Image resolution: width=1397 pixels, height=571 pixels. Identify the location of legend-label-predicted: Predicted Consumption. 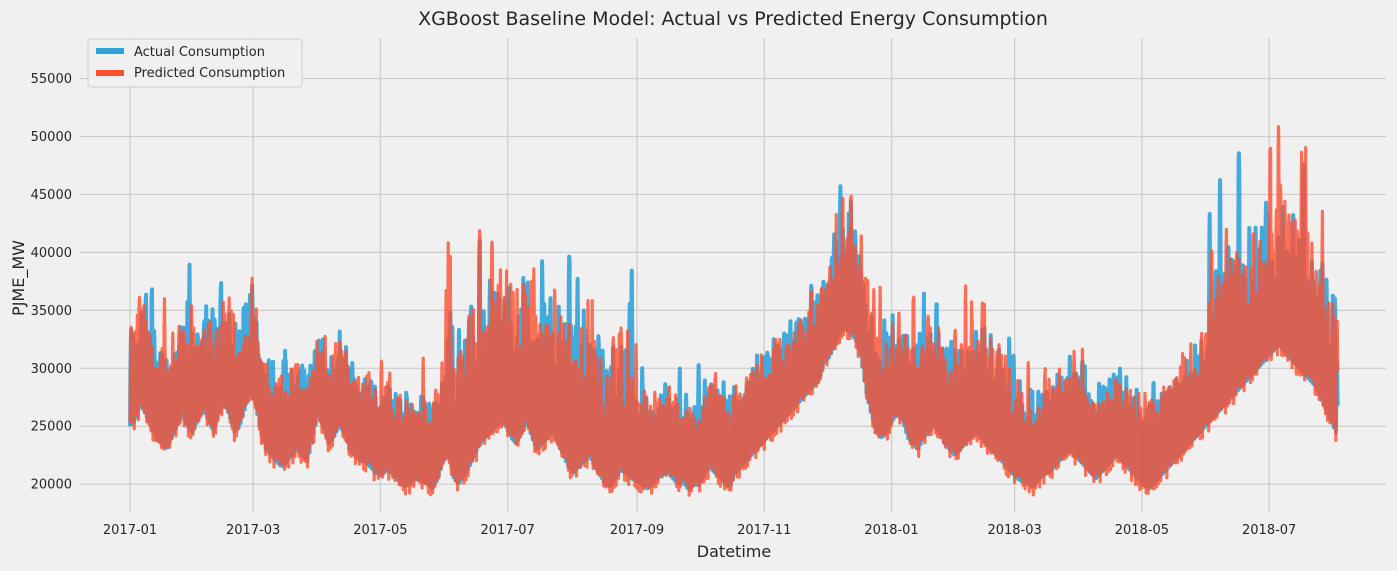
(209, 73).